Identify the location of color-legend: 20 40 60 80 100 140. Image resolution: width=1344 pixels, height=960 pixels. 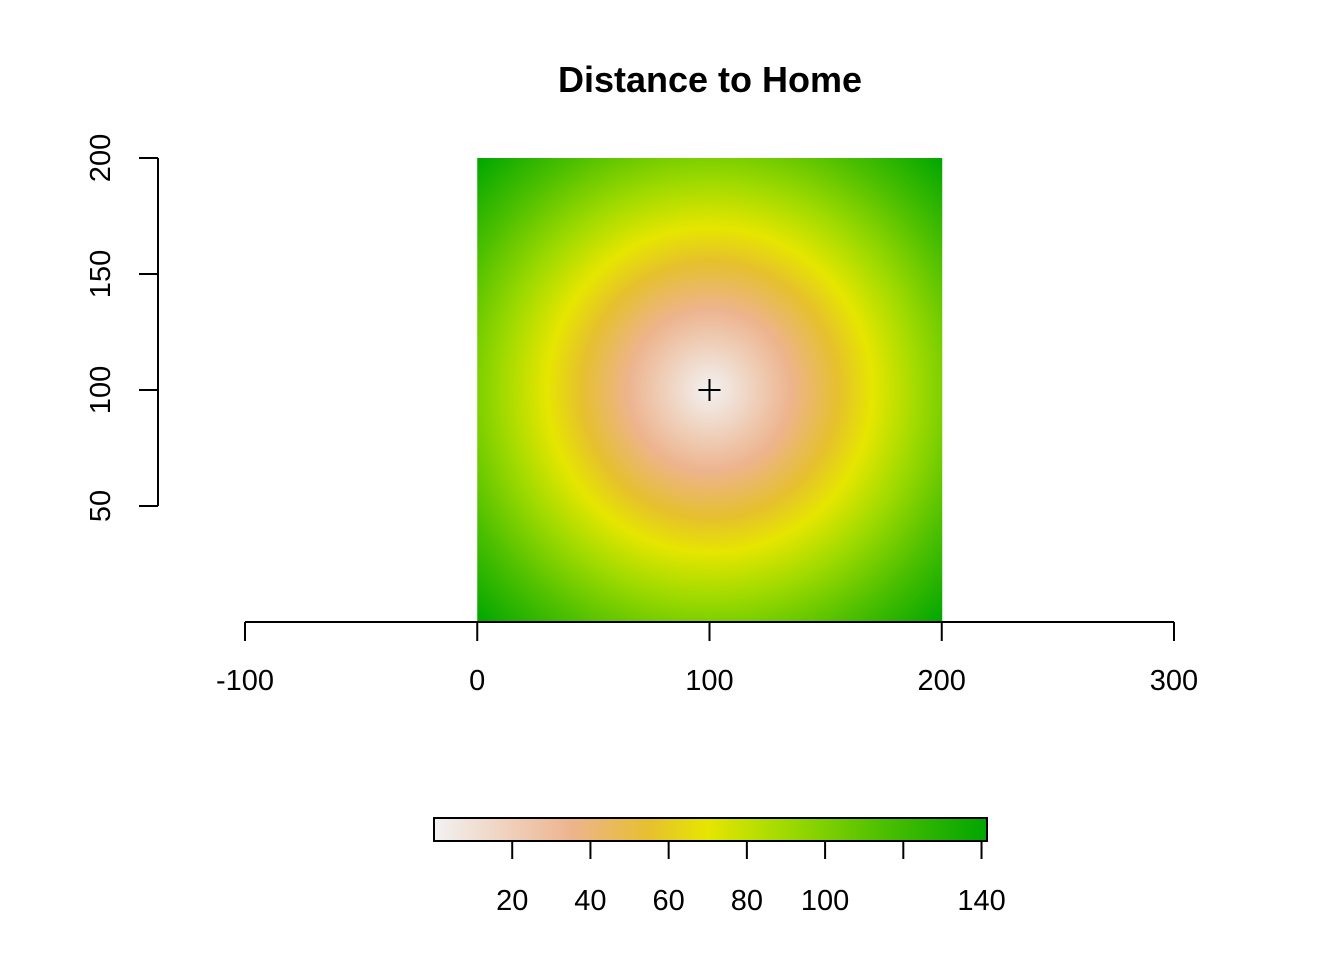
(719, 867).